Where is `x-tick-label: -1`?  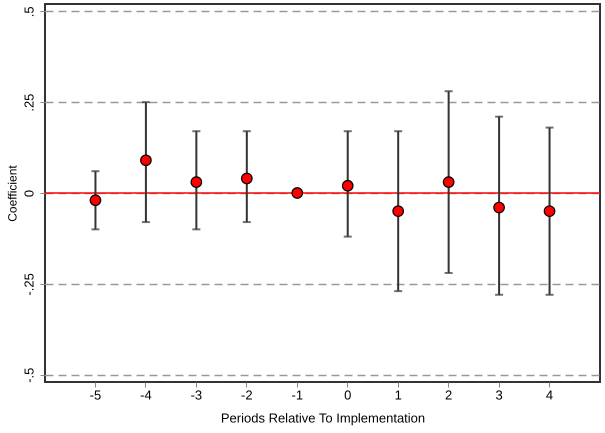 x-tick-label: -1 is located at coordinates (297, 395).